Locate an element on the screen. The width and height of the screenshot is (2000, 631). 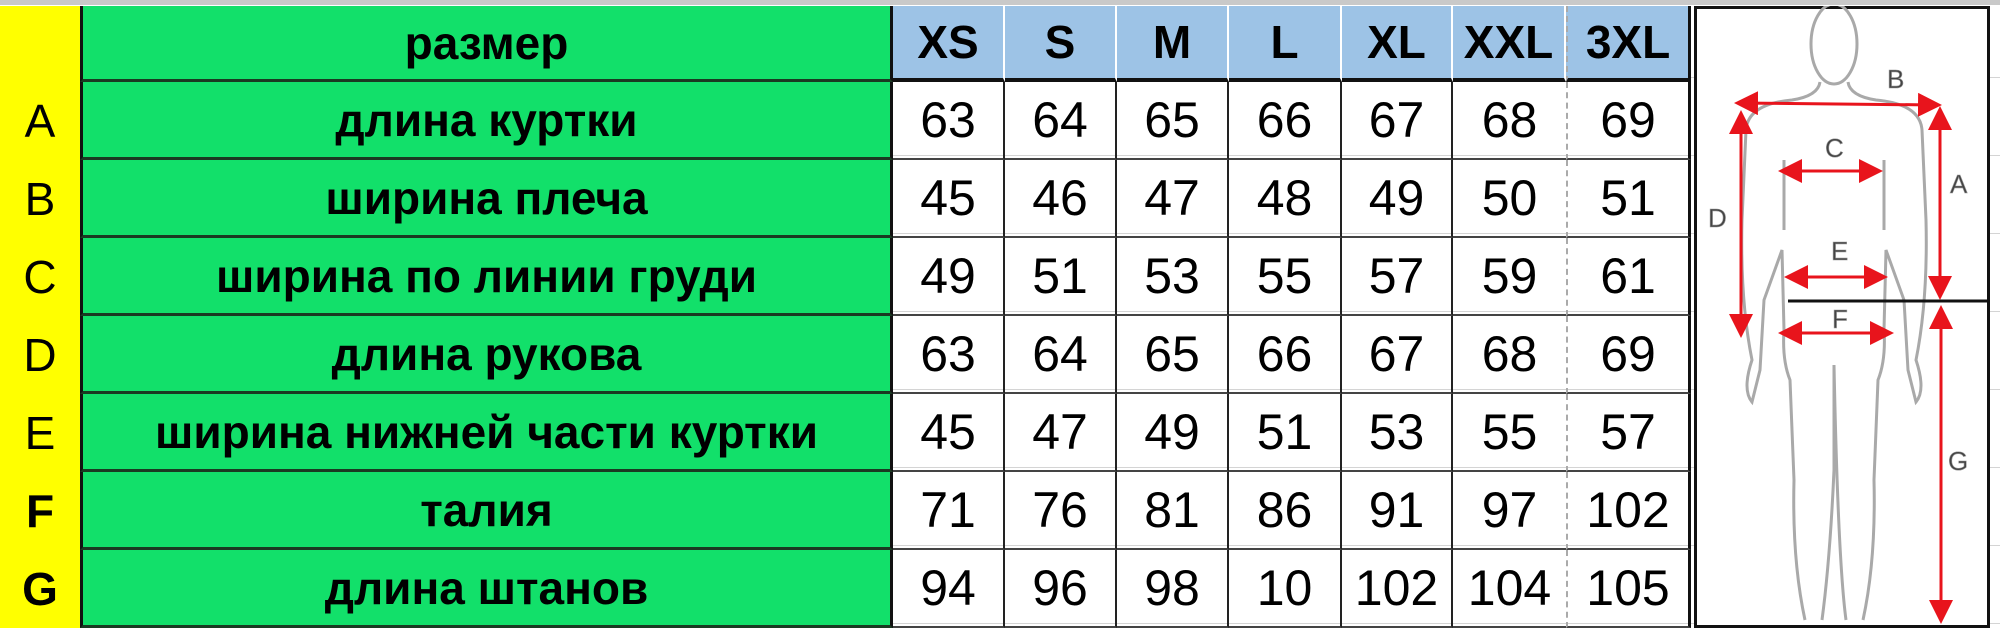
row-letter: G is located at coordinates (40, 589).